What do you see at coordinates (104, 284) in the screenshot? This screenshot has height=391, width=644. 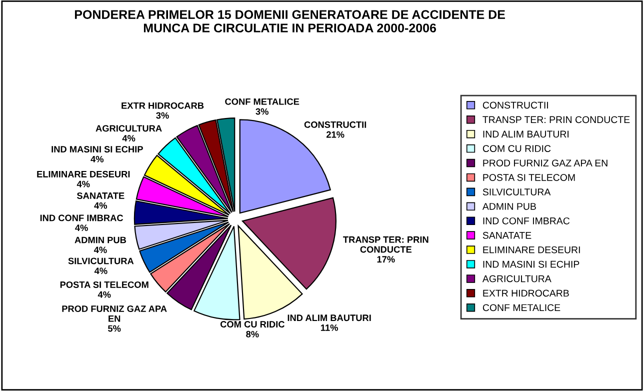 I see `slice-label: POSTA SI TELECOM` at bounding box center [104, 284].